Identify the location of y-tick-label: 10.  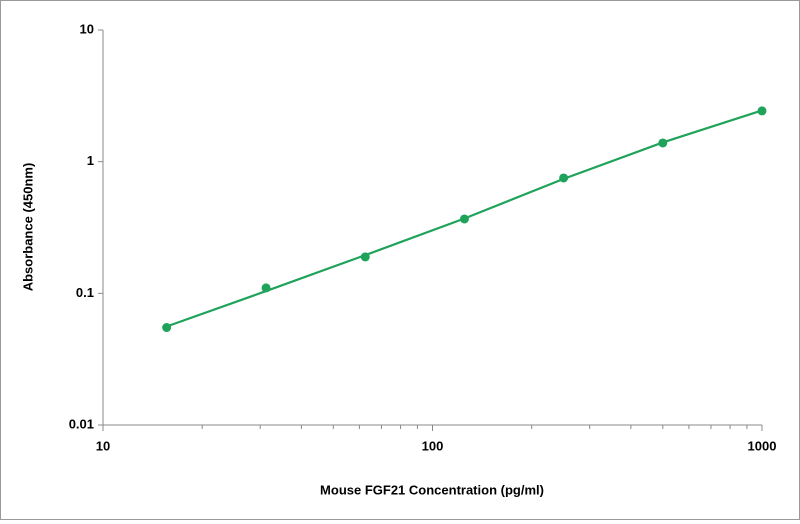
(87, 28).